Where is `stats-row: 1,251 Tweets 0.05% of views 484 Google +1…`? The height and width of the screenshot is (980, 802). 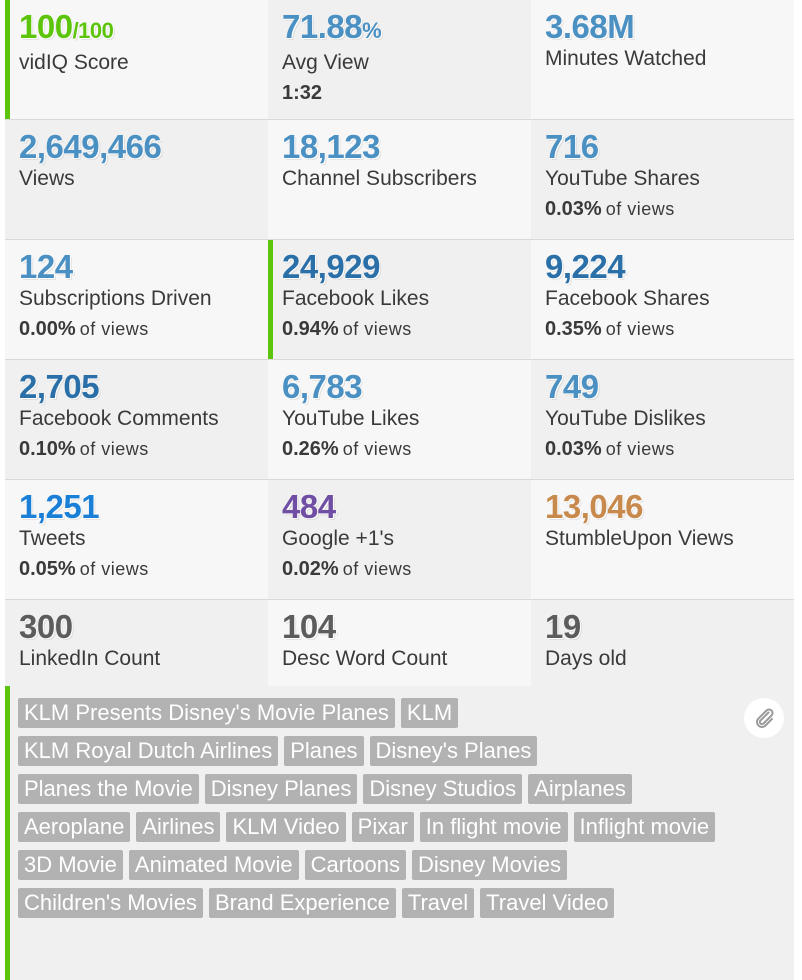
stats-row: 1,251 Tweets 0.05% of views 484 Google +1… is located at coordinates (399, 540).